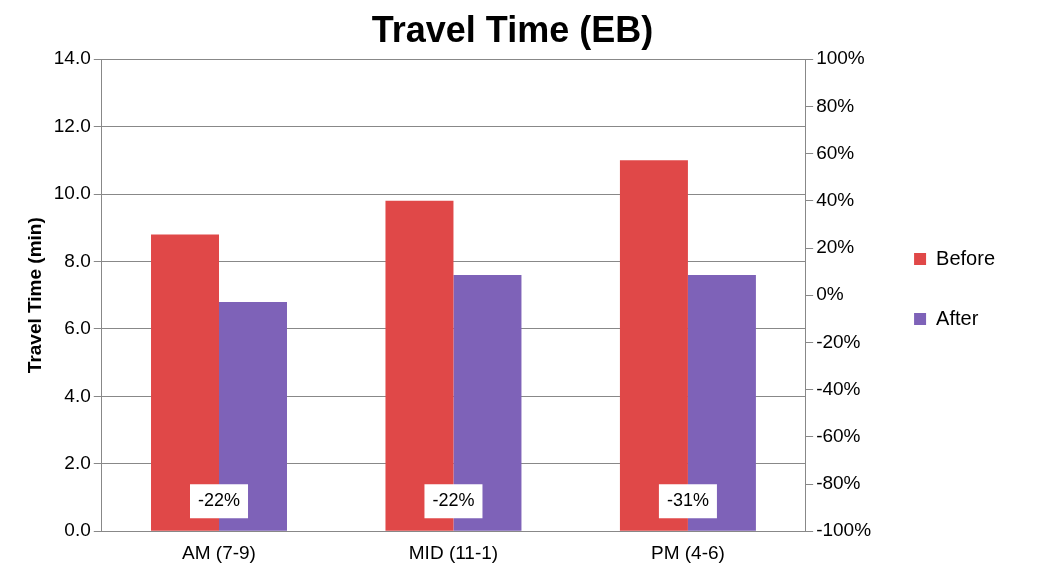 This screenshot has height=578, width=1045. What do you see at coordinates (77, 530) in the screenshot?
I see `y-tick-label: 0.0` at bounding box center [77, 530].